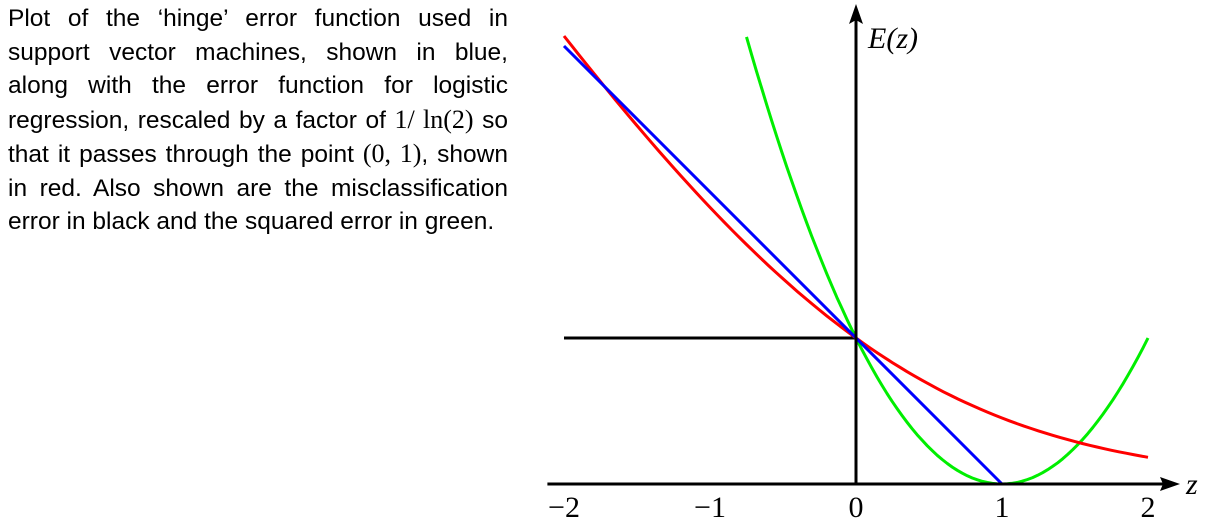  I want to click on caption-text-2: so that it passes through the point, so click(258, 137).